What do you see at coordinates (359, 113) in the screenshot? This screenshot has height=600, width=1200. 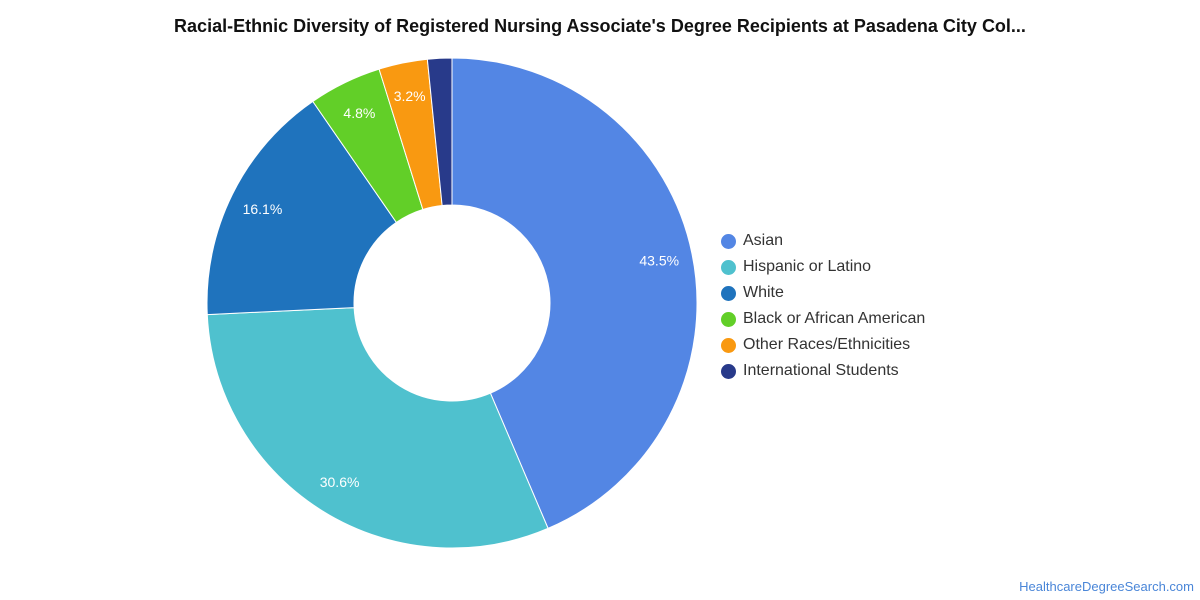 I see `slice-label-black-or-african-american: 4.8%` at bounding box center [359, 113].